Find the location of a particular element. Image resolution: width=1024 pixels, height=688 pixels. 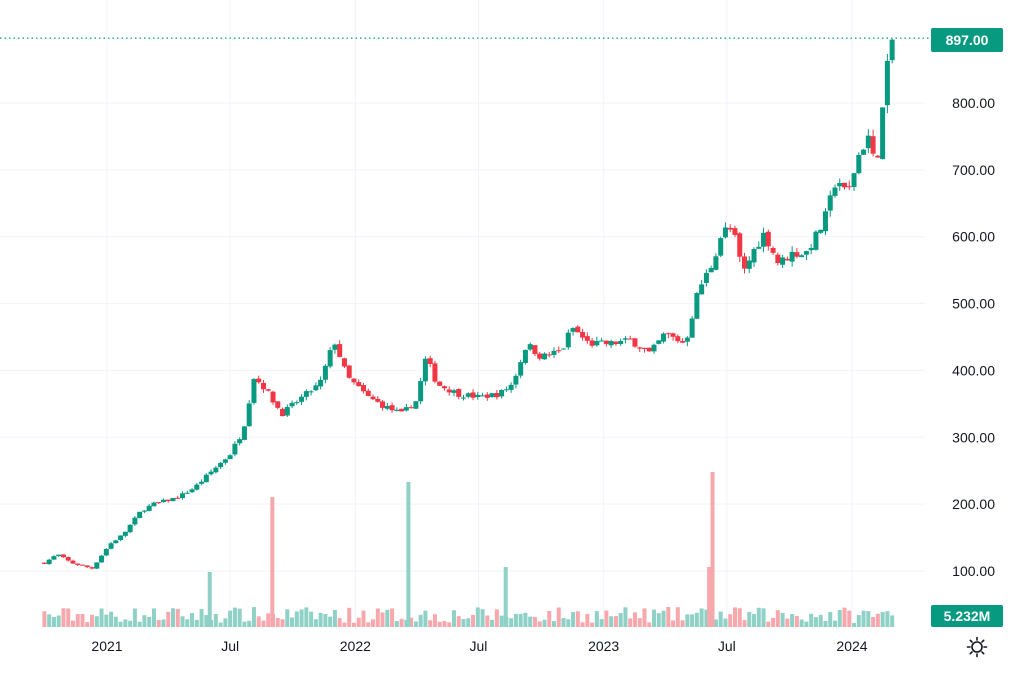

time-tick-label: 2021 is located at coordinates (106, 646).